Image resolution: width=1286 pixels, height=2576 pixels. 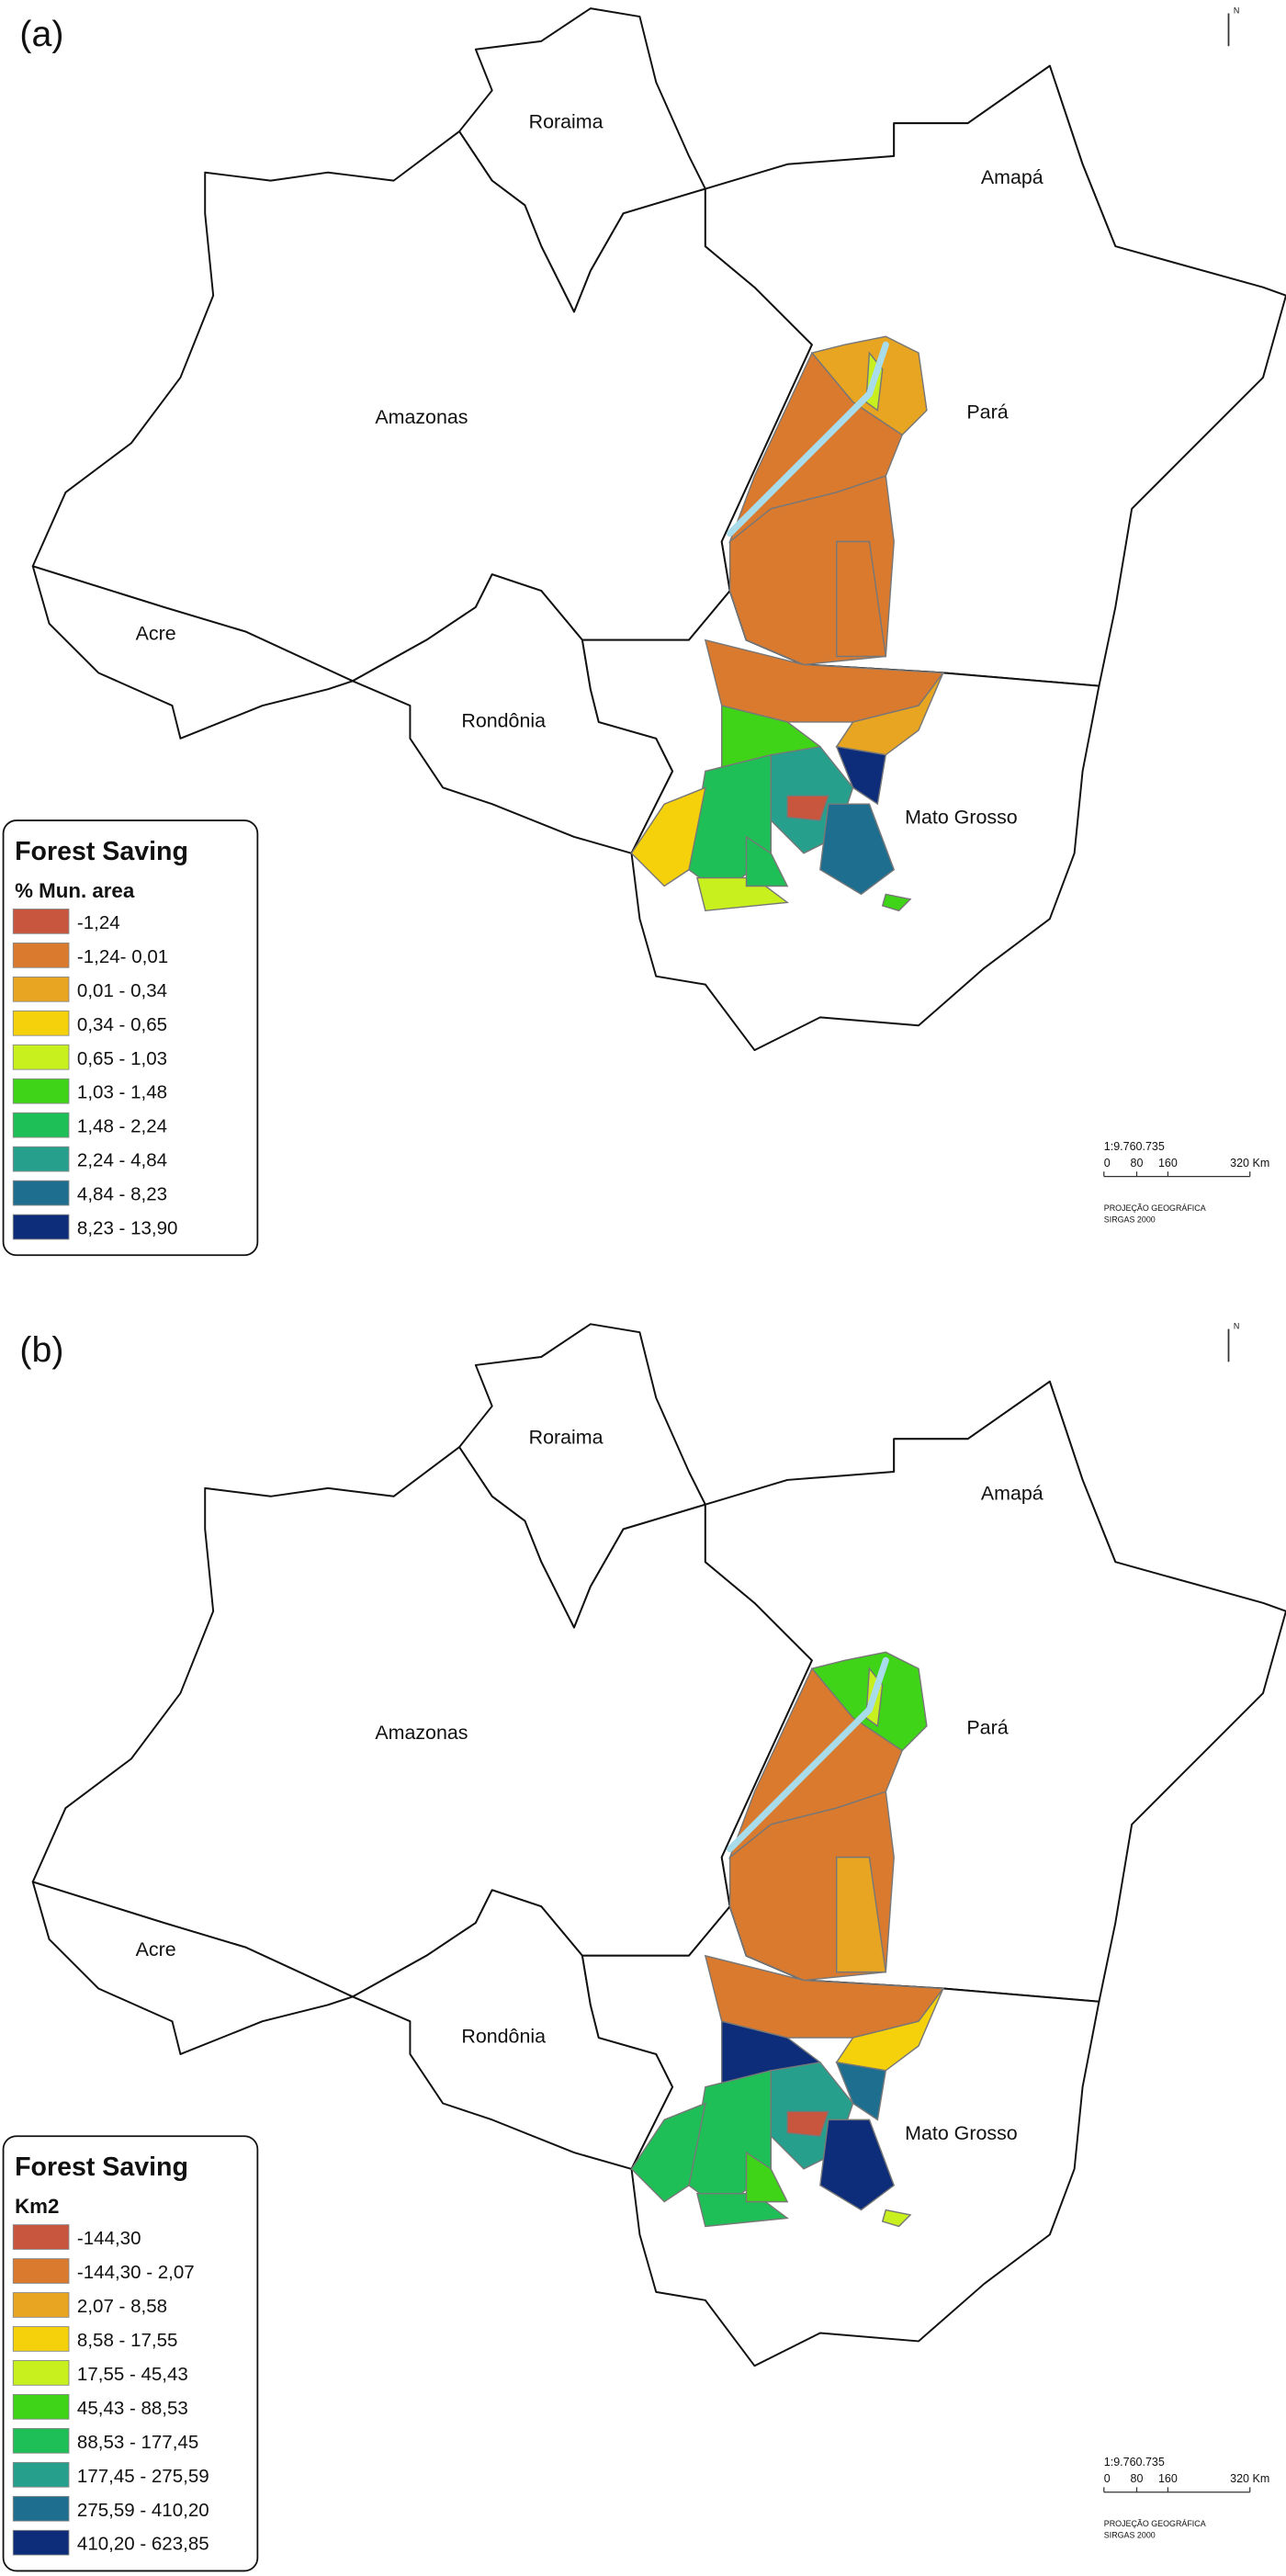 I want to click on legend-label: 8,23 - 13,90, so click(x=127, y=1228).